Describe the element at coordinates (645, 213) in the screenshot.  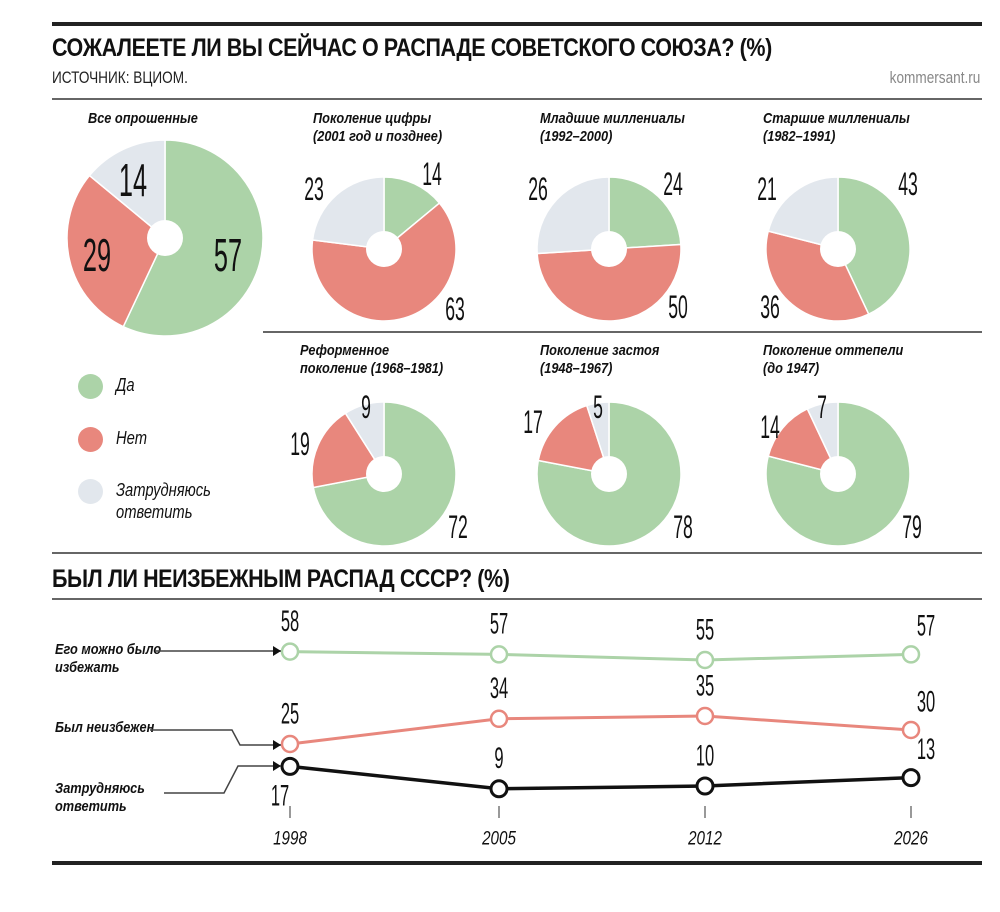
I see `pie-2-slice-yes` at that location.